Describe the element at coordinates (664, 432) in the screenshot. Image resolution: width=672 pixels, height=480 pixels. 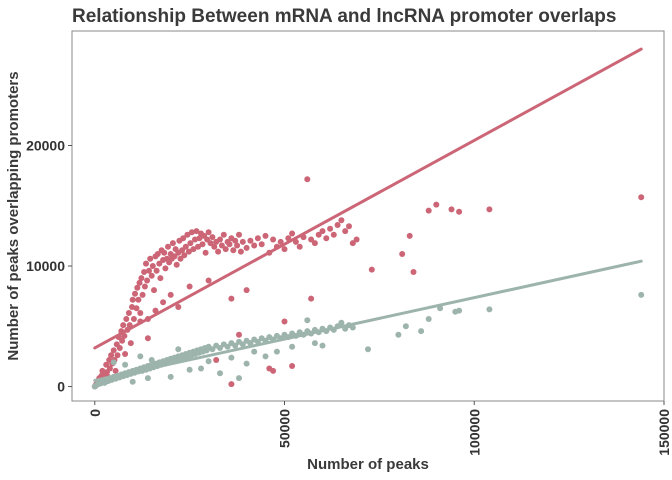
I see `x-tick-label: 150000` at that location.